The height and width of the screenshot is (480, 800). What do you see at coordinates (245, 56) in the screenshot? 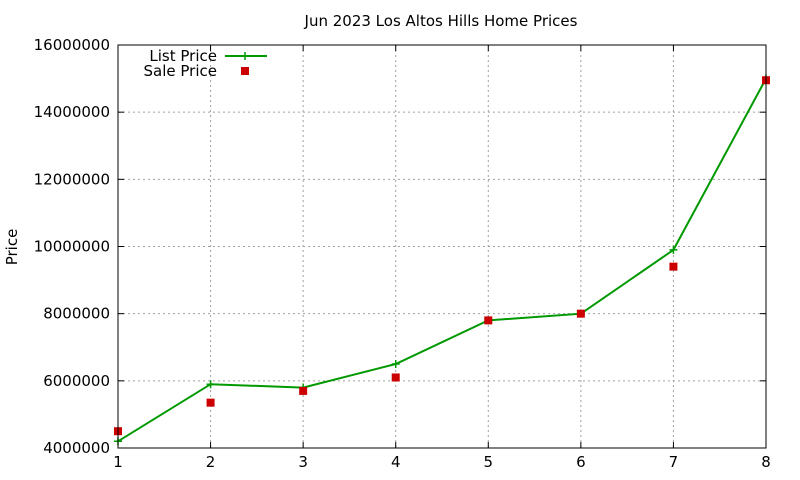
I see `legend-marker-list-price` at bounding box center [245, 56].